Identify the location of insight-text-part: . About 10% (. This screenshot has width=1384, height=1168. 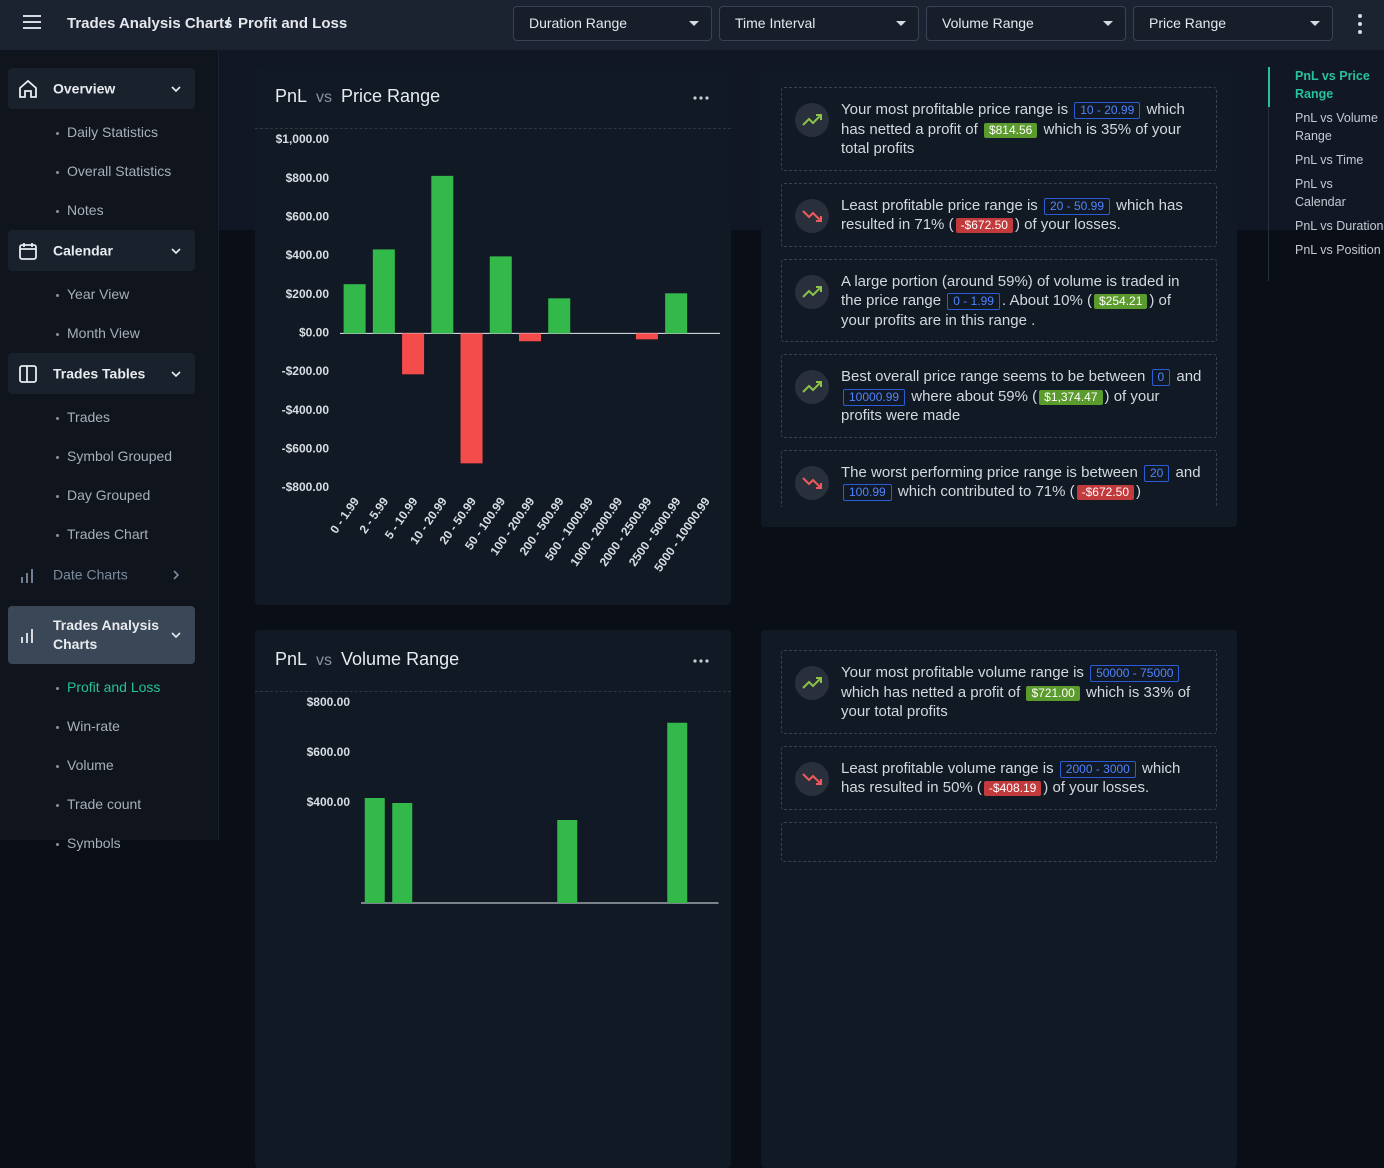
(1046, 300).